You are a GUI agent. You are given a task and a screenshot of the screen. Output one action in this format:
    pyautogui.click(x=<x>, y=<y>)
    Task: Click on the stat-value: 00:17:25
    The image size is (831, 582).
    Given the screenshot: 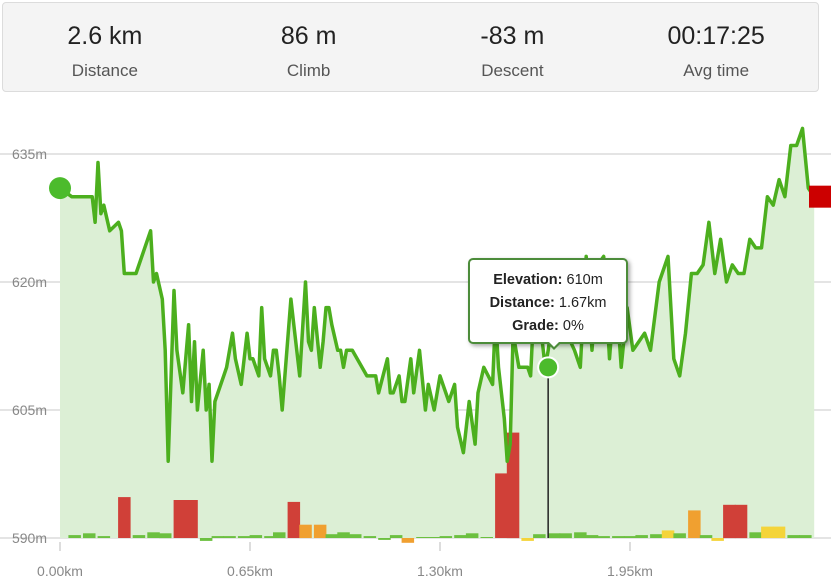 What is the action you would take?
    pyautogui.click(x=716, y=36)
    